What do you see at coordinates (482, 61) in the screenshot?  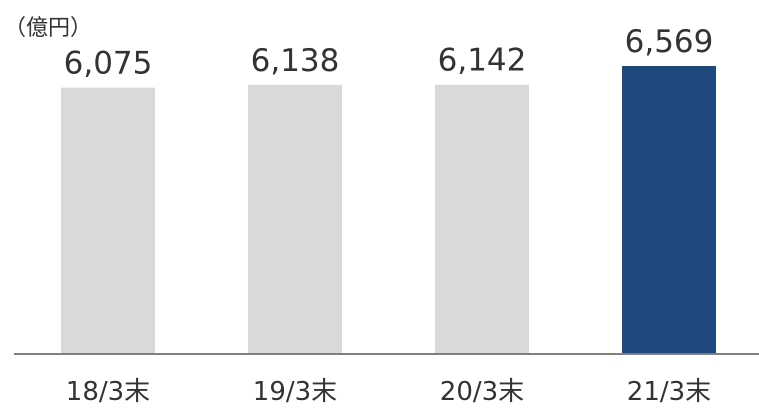 I see `value-label: 6,142` at bounding box center [482, 61].